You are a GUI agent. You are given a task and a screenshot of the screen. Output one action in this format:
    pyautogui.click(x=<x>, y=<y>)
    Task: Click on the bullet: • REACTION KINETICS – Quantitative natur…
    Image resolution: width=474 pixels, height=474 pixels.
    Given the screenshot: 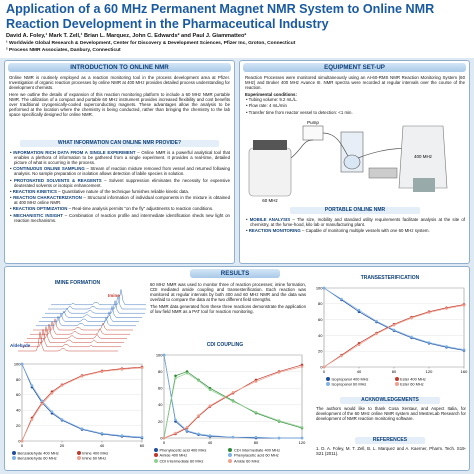 What is the action you would take?
    pyautogui.click(x=100, y=191)
    